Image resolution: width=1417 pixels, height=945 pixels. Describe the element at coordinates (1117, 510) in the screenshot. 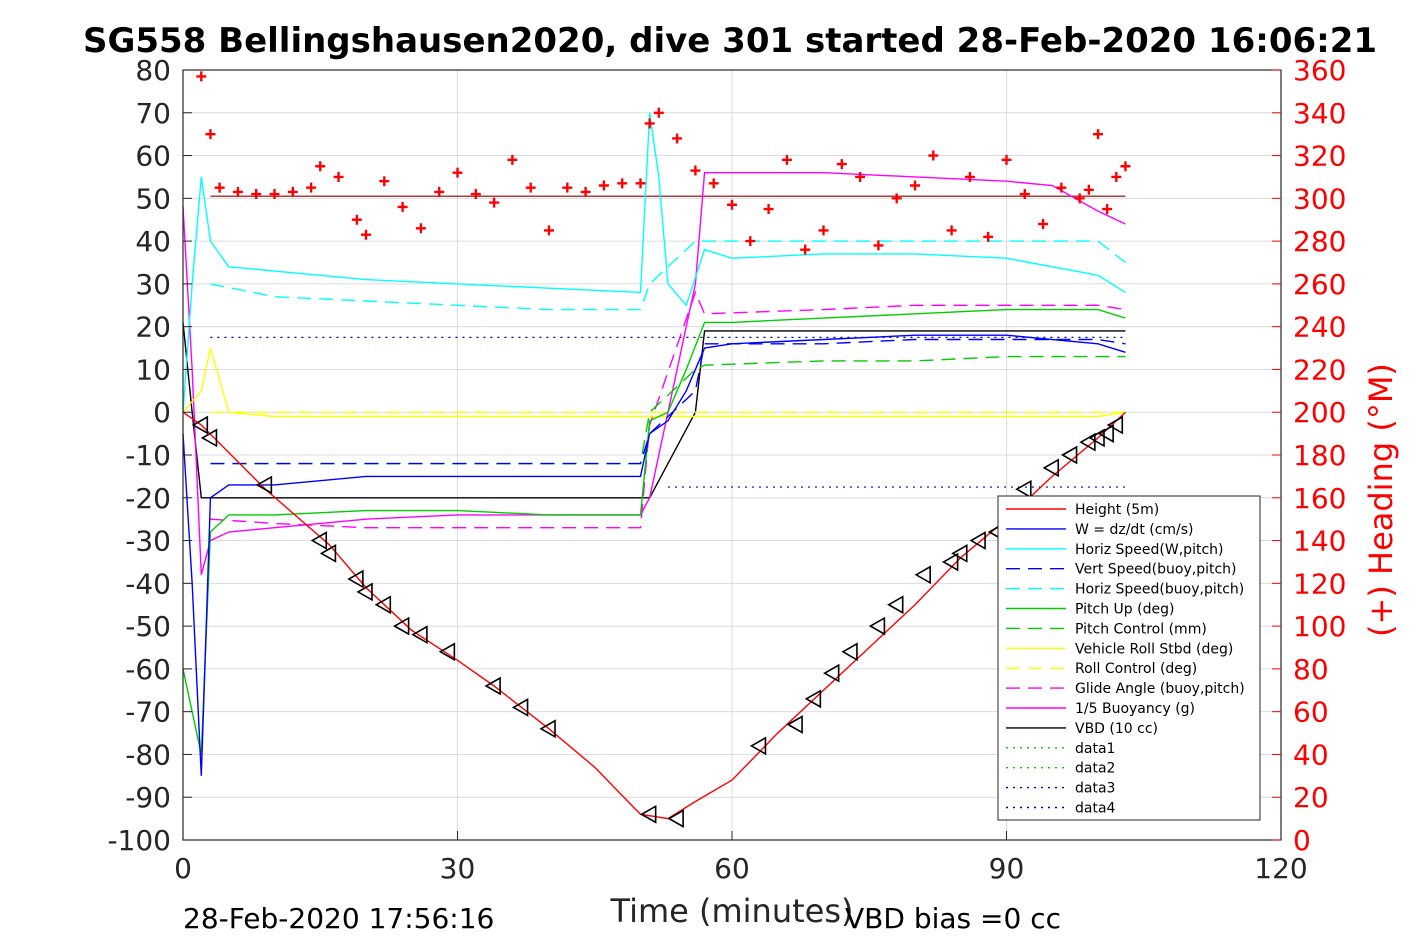

I see `legend-label: Height (5m)` at that location.